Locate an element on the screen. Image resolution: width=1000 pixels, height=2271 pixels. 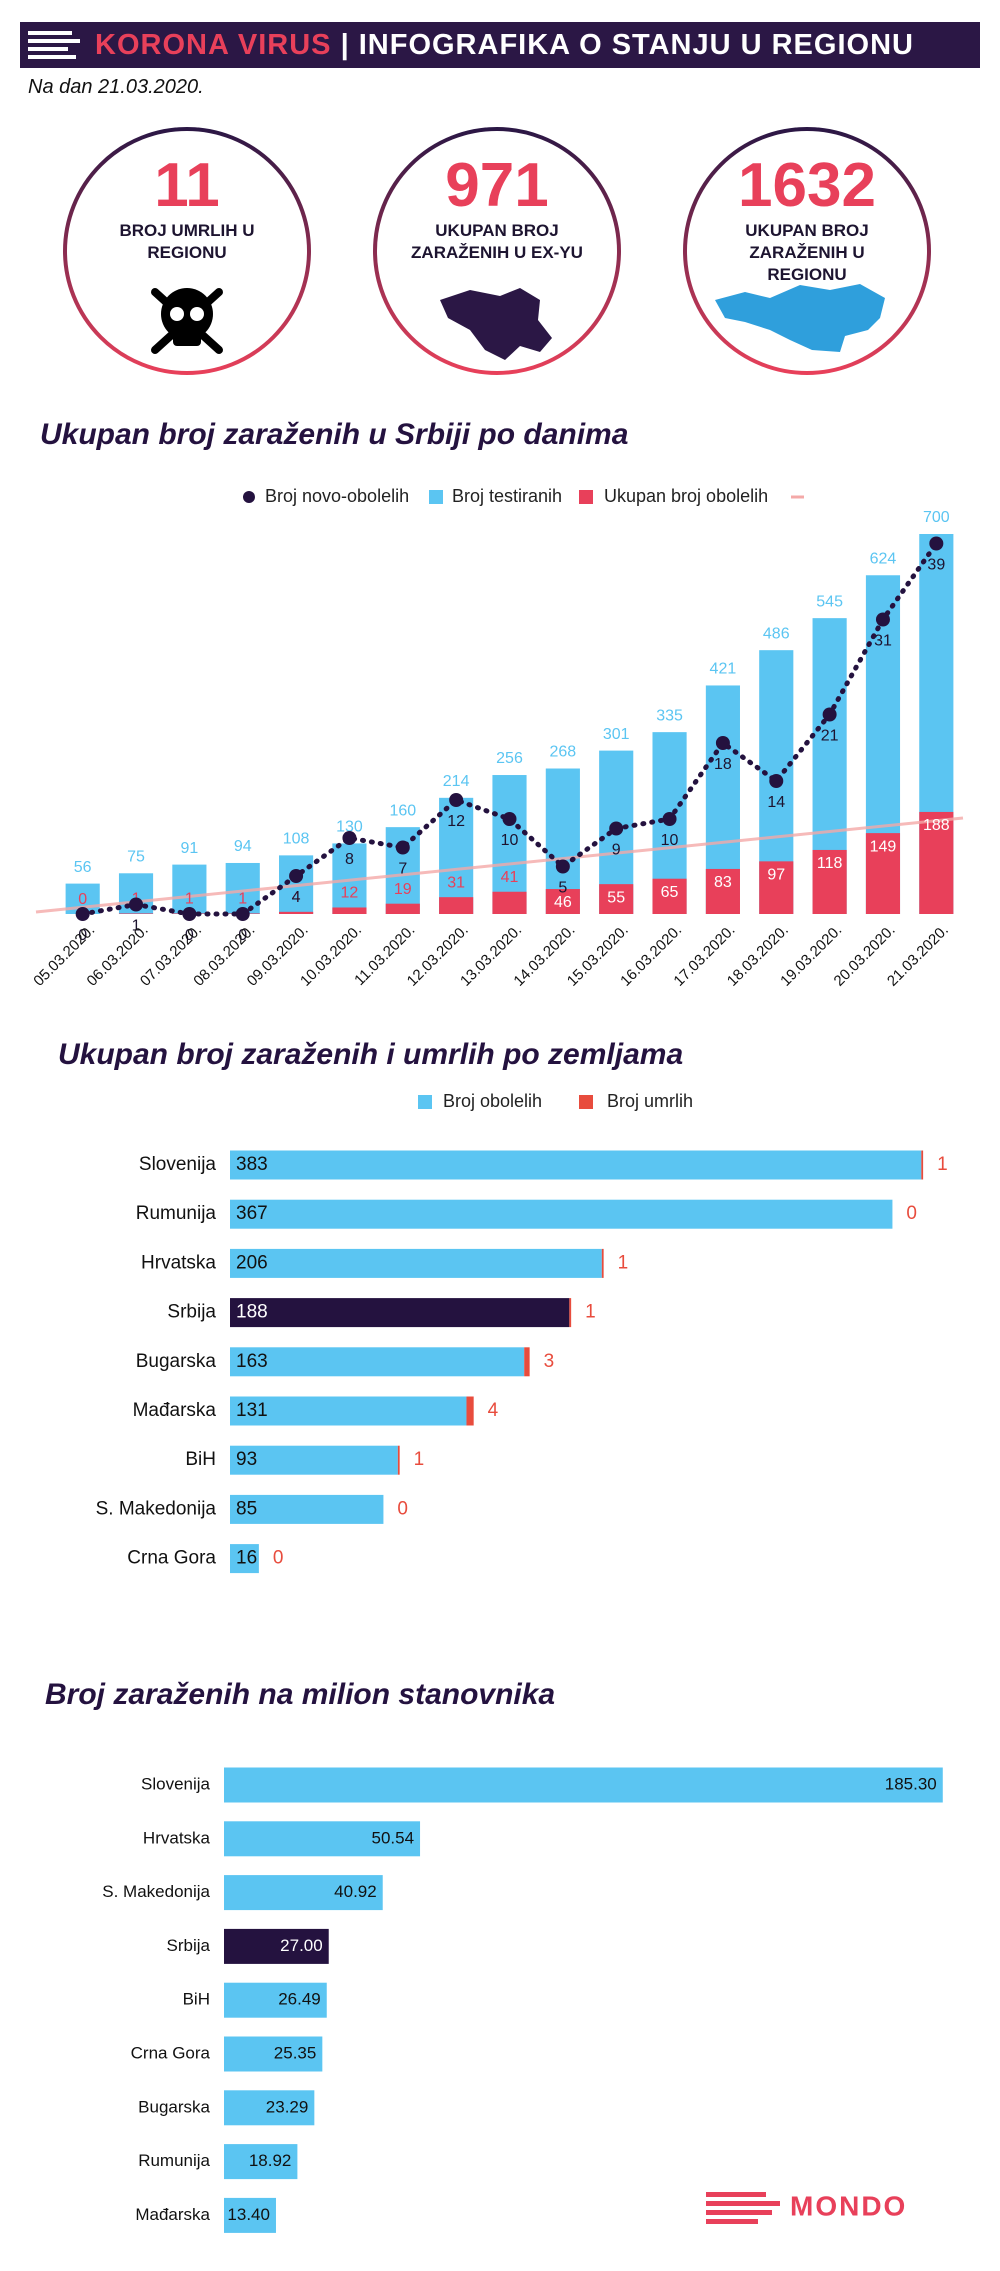
value-label: 160 is located at coordinates (402, 810).